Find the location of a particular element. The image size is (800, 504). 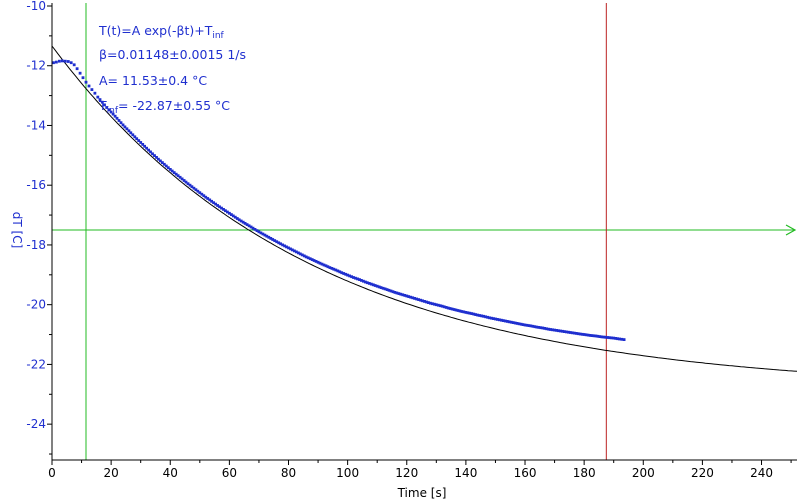

annotation-tinf: Tinf= -22.87±0.55 °C is located at coordinates (164, 107).